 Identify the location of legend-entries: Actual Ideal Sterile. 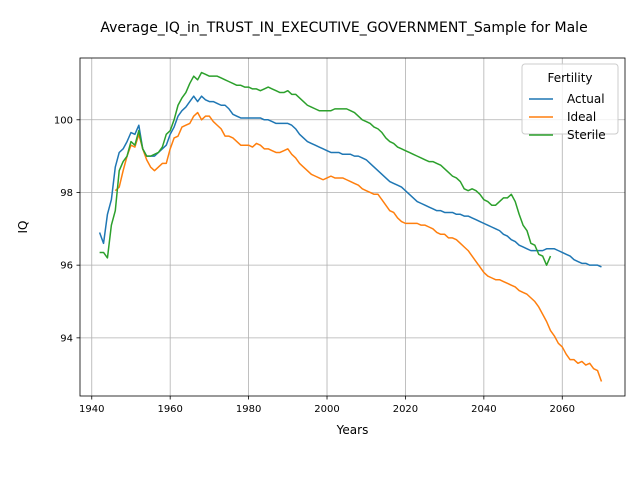
(567, 117).